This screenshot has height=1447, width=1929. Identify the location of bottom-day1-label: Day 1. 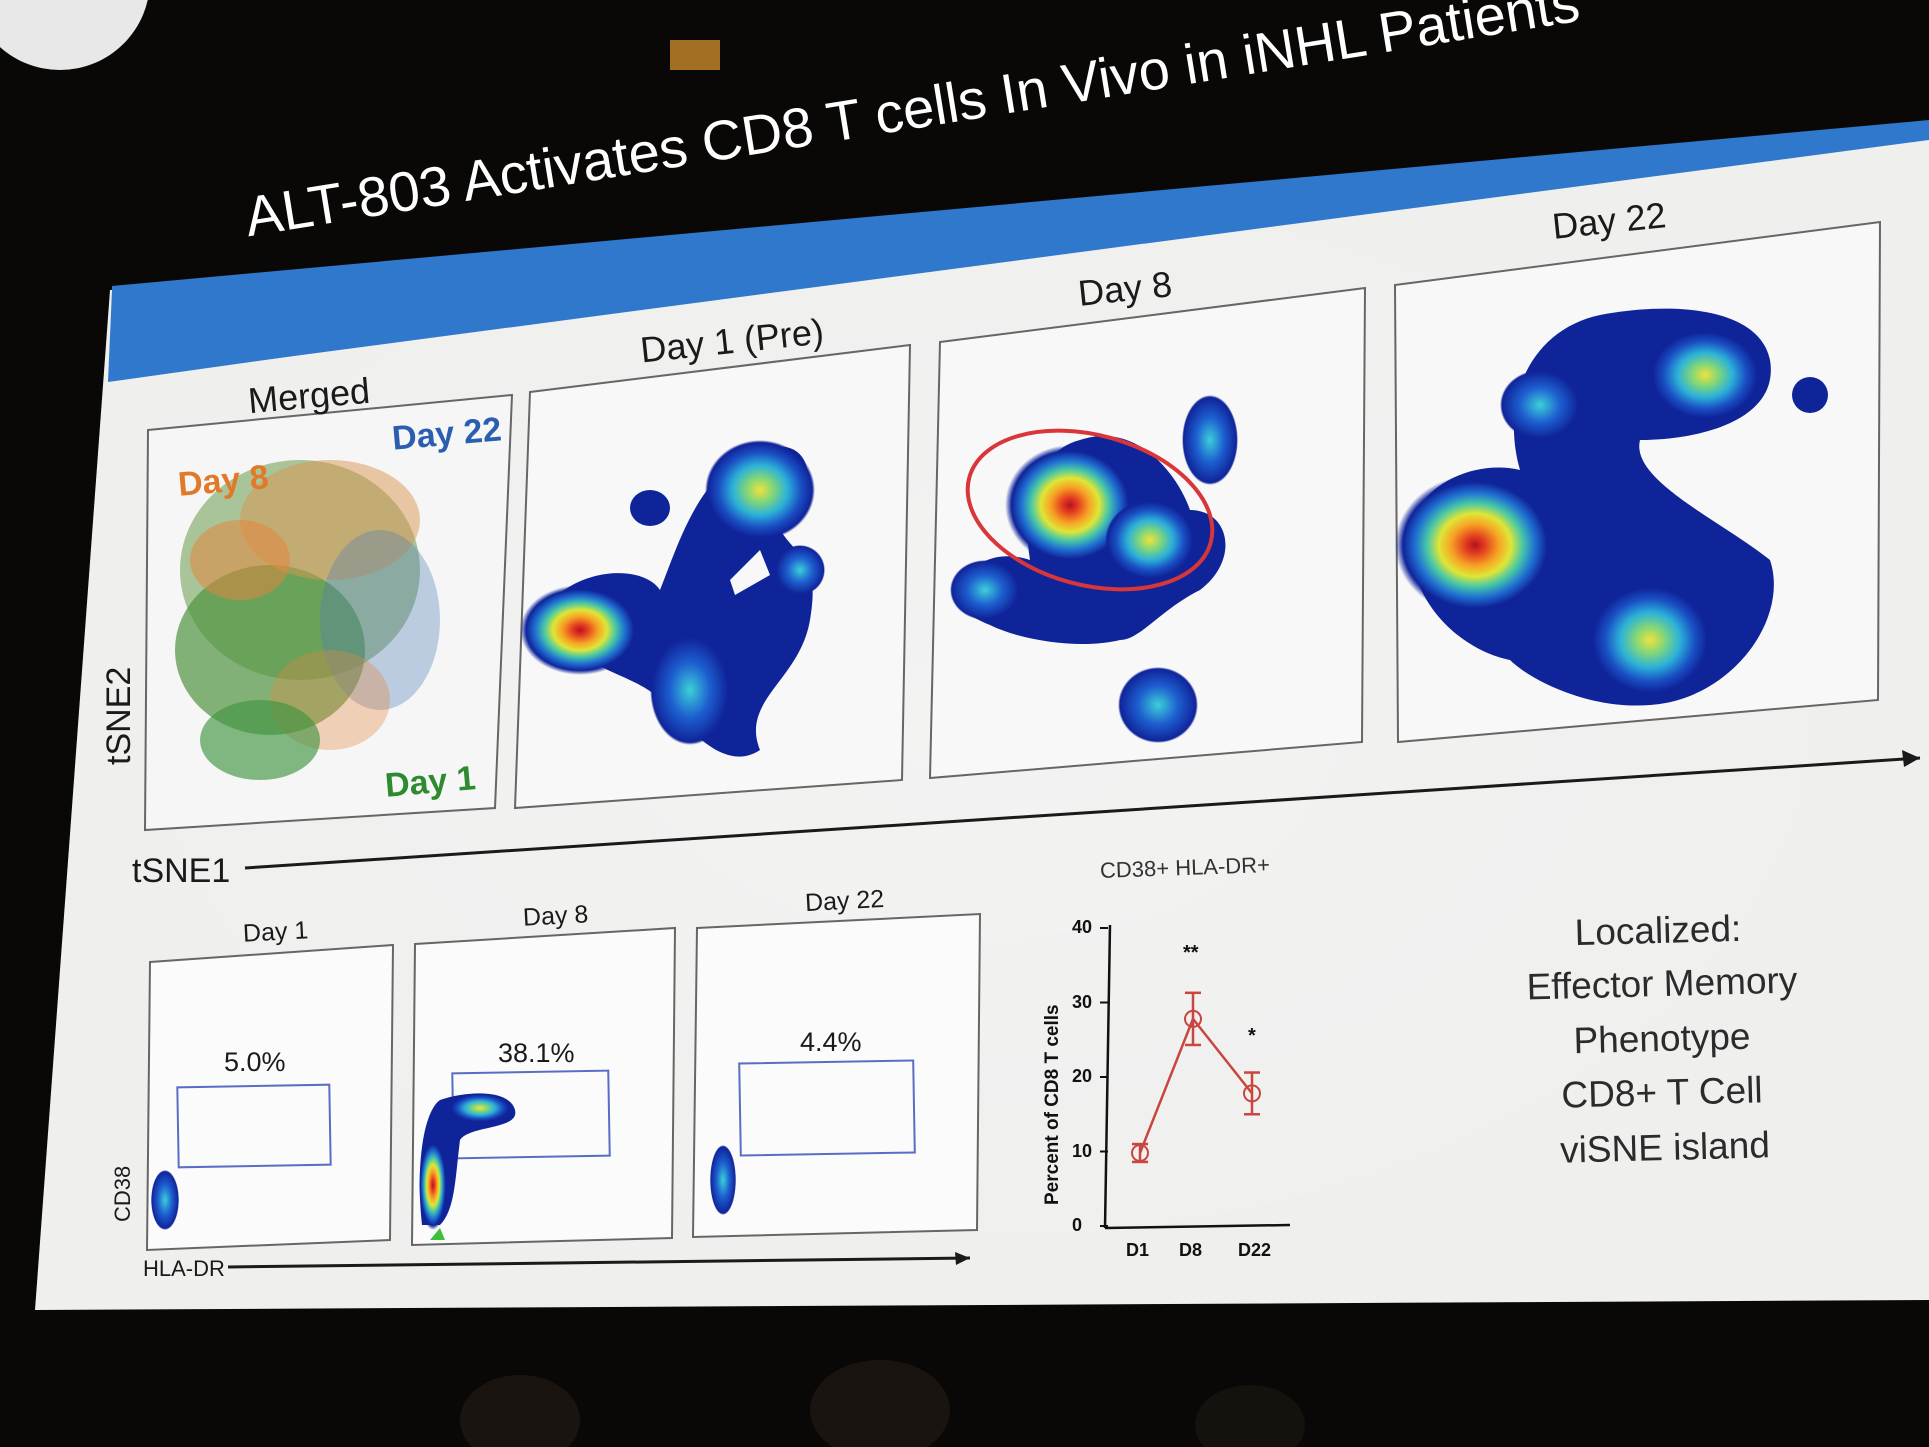
(275, 932).